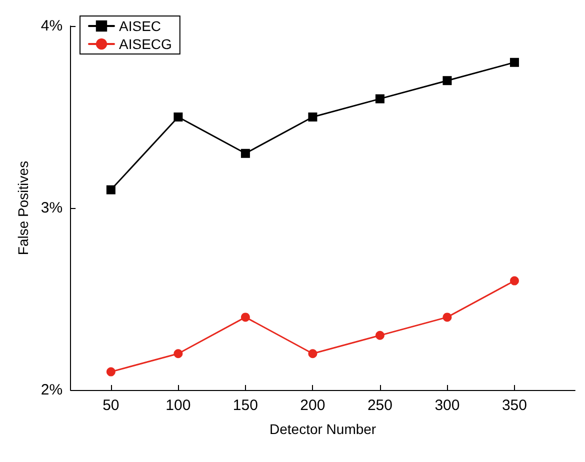 Image resolution: width=585 pixels, height=462 pixels. What do you see at coordinates (140, 26) in the screenshot?
I see `legend-label: AISEC` at bounding box center [140, 26].